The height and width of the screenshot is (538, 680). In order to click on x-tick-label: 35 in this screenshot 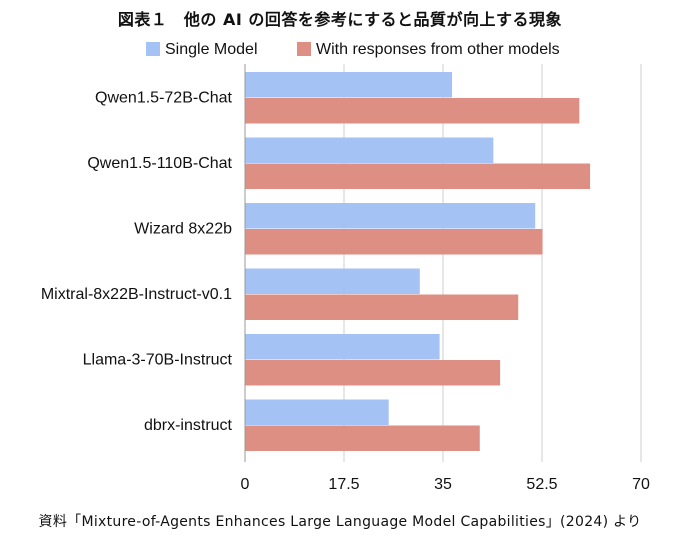, I will do `click(443, 484)`.